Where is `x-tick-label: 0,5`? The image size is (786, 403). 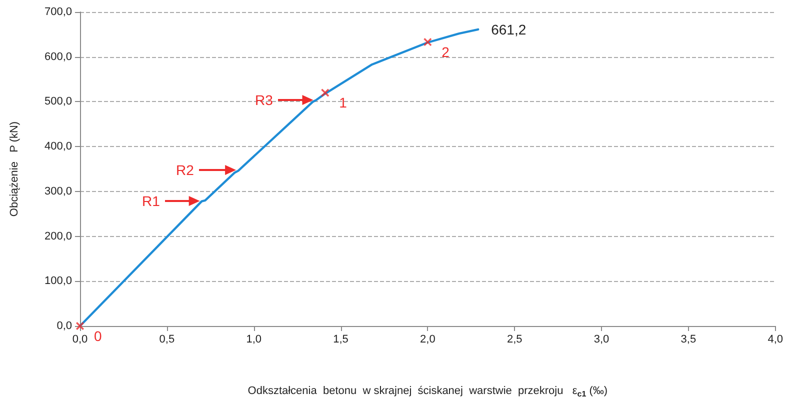 x-tick-label: 0,5 is located at coordinates (167, 340).